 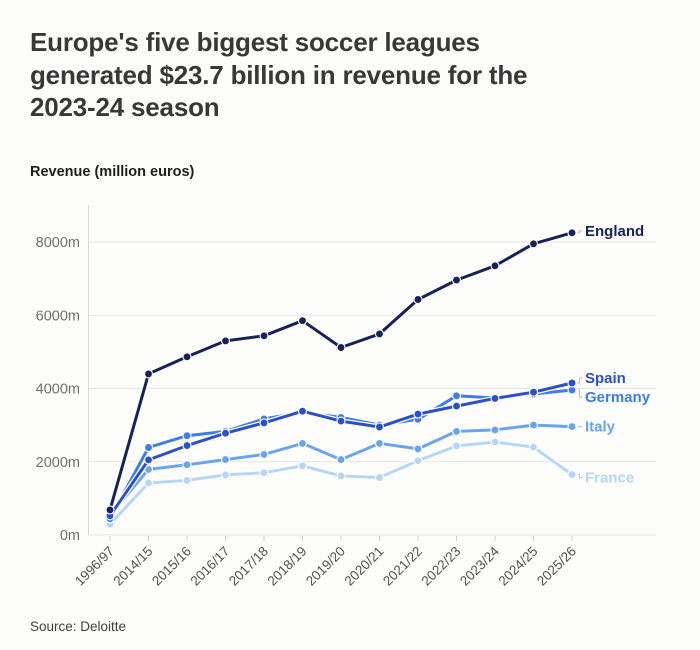 What do you see at coordinates (614, 231) in the screenshot?
I see `series-label-england: England` at bounding box center [614, 231].